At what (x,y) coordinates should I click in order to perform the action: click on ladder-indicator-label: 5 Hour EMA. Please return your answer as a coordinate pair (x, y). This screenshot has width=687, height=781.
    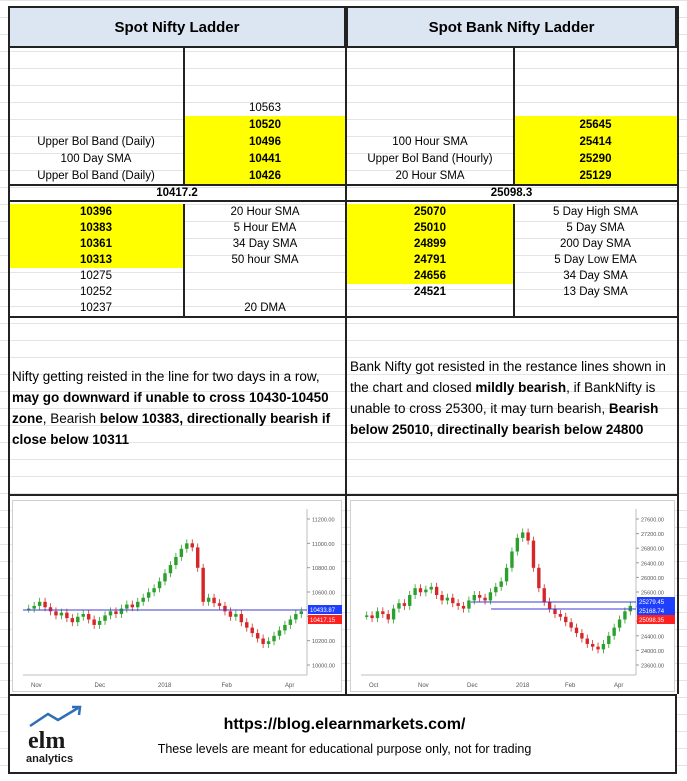
    Looking at the image, I should click on (265, 228).